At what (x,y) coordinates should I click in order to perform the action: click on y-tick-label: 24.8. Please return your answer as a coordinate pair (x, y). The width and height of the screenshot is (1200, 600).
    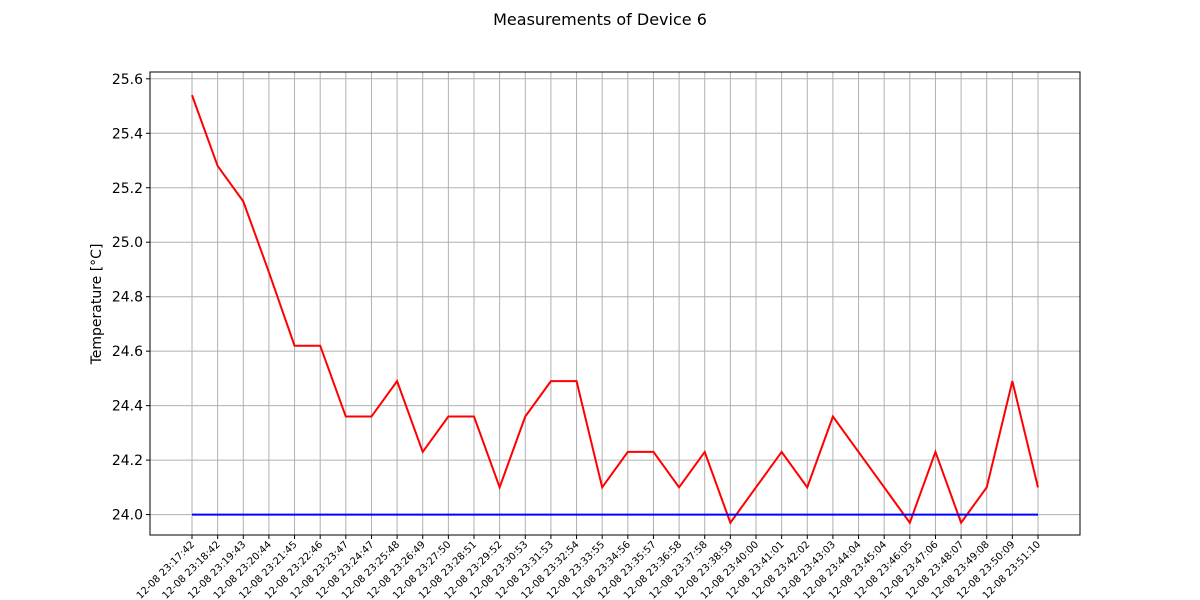
    Looking at the image, I should click on (127, 298).